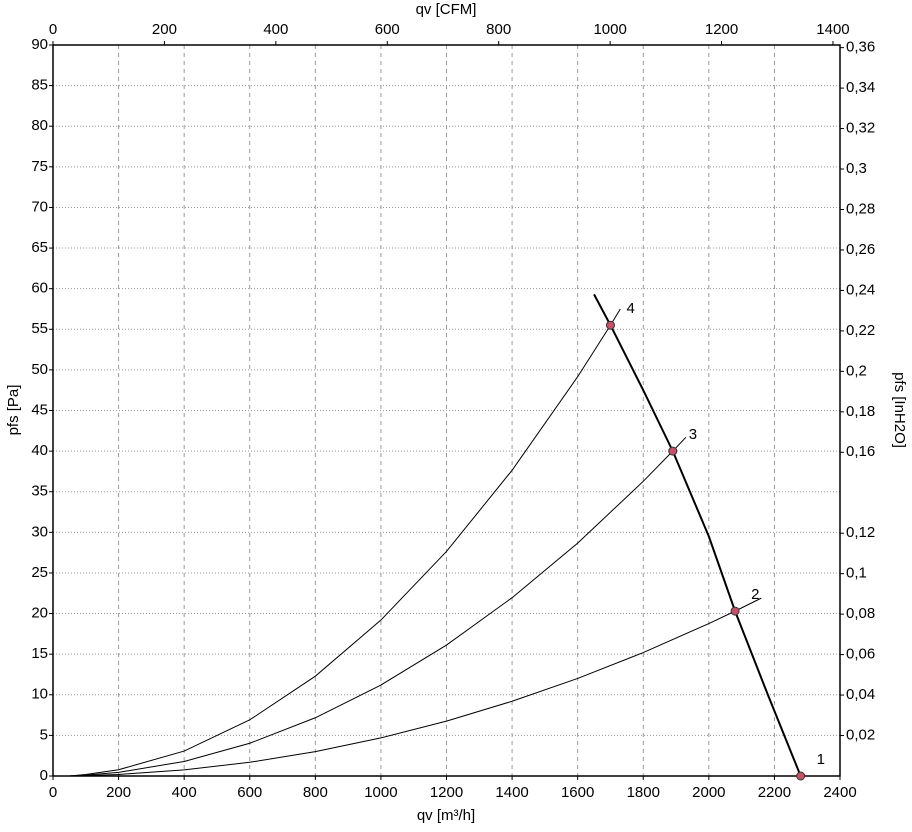  Describe the element at coordinates (630, 308) in the screenshot. I see `point-label: 4` at that location.